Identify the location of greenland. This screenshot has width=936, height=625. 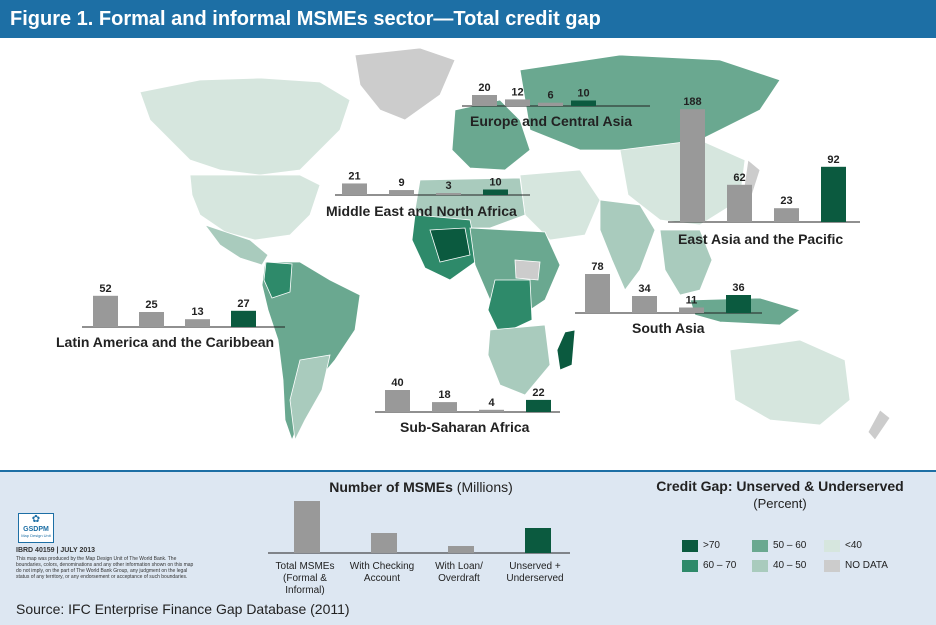
(405, 84).